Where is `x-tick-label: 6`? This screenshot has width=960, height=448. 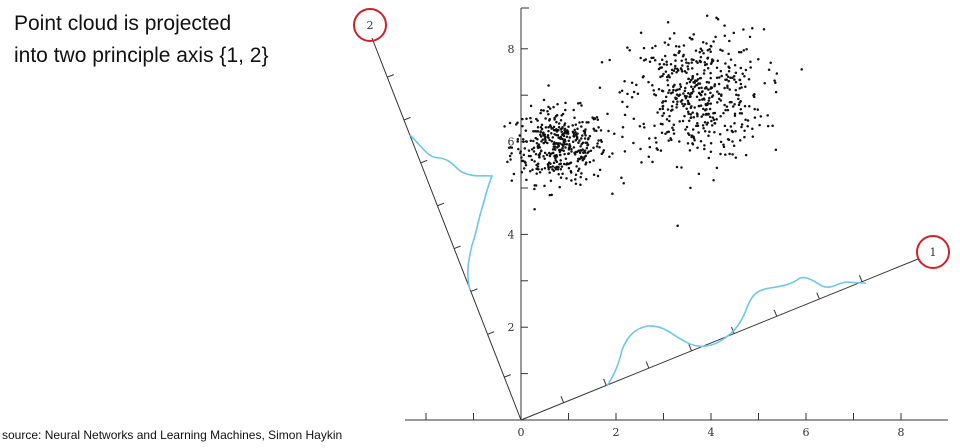
x-tick-label: 6 is located at coordinates (806, 432).